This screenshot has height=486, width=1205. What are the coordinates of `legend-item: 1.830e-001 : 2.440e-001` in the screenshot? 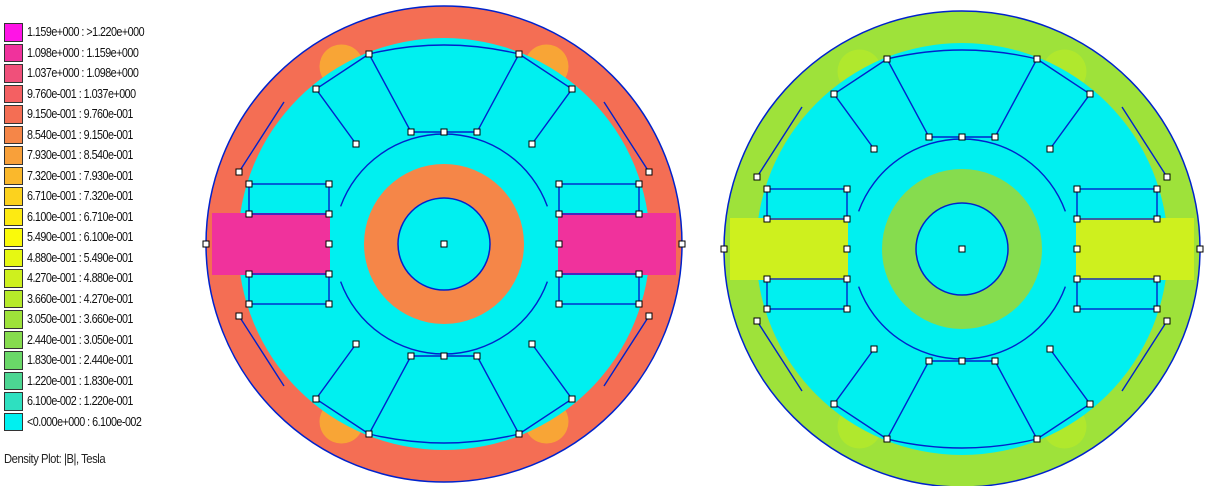 It's located at (104, 360).